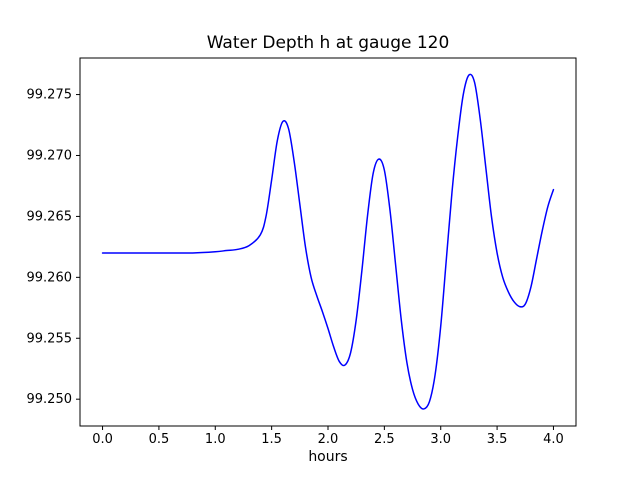  I want to click on x-tick-label: 3.0, so click(440, 439).